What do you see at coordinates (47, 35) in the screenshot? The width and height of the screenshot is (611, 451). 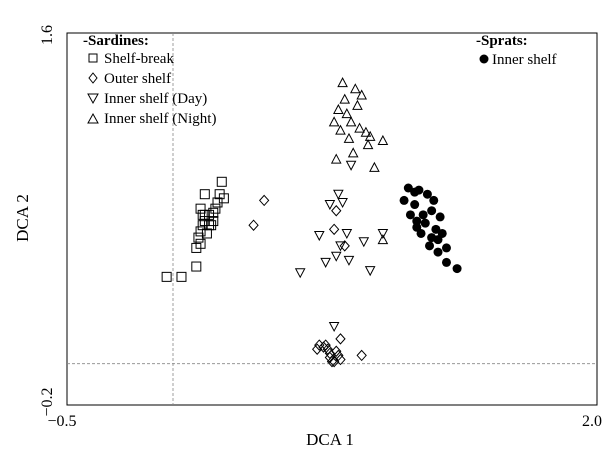 I see `y-tick-label-max: 1.6` at bounding box center [47, 35].